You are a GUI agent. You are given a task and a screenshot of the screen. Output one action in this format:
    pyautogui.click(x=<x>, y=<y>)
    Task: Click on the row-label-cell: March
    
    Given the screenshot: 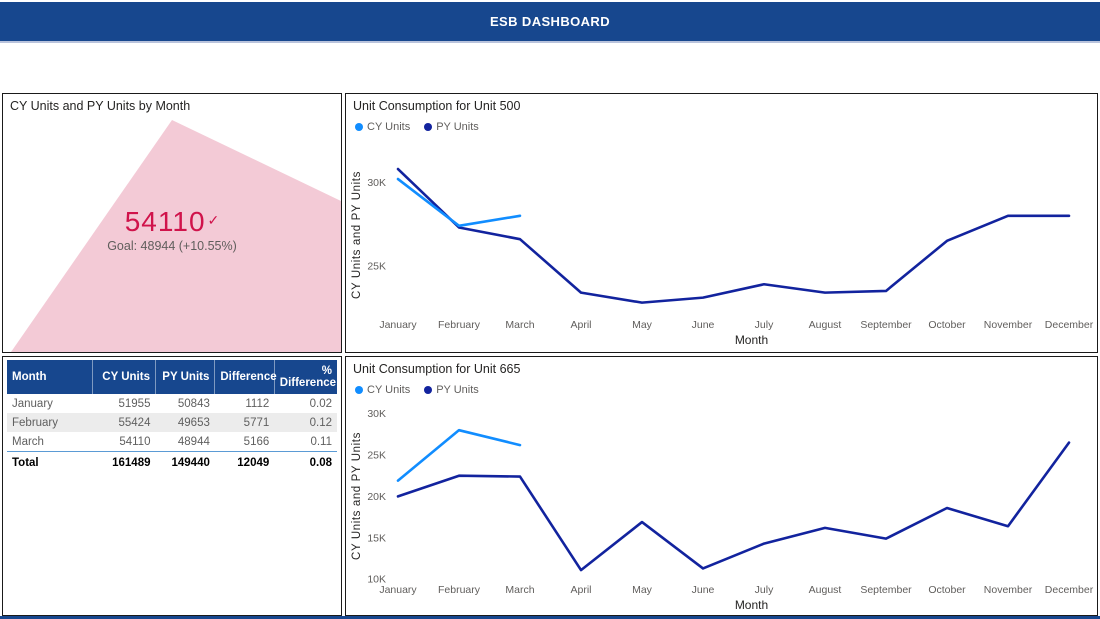 What is the action you would take?
    pyautogui.click(x=50, y=442)
    